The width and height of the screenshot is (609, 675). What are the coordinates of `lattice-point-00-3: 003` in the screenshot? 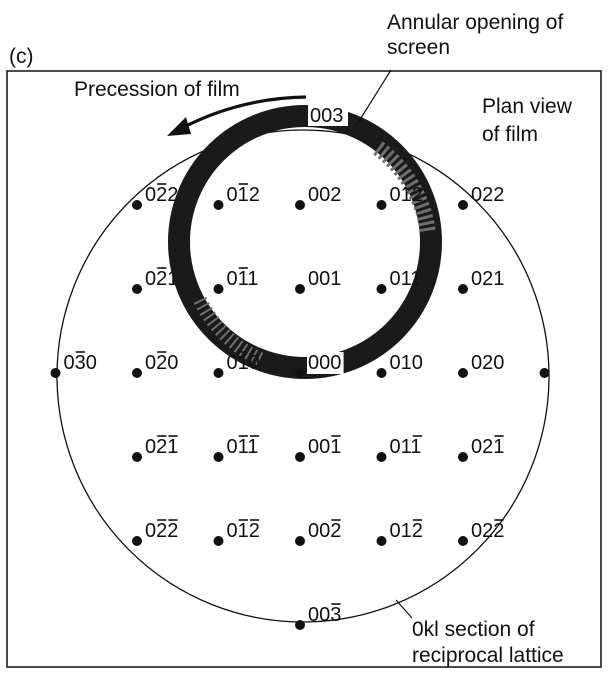 It's located at (318, 616).